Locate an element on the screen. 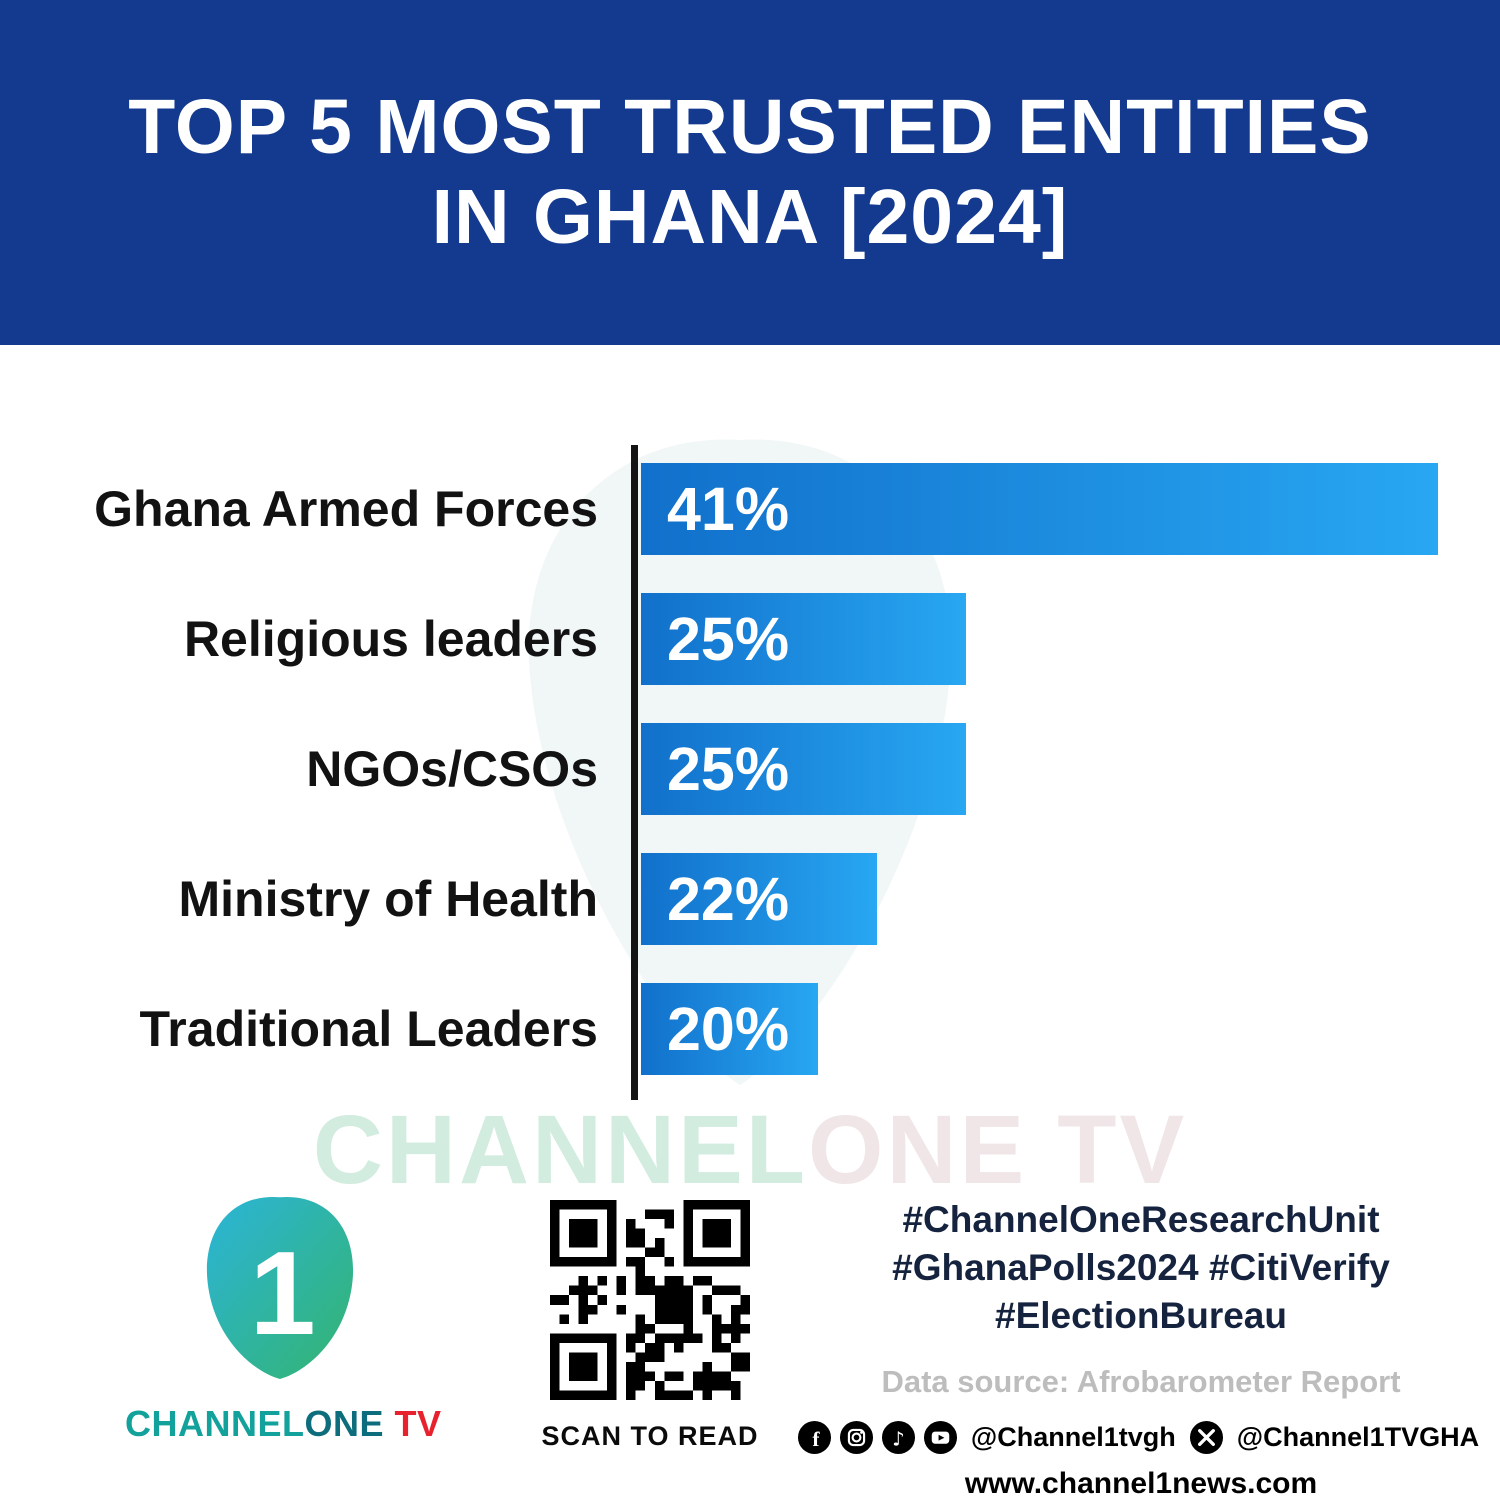  bar-religious-leaders: 25% is located at coordinates (803, 639).